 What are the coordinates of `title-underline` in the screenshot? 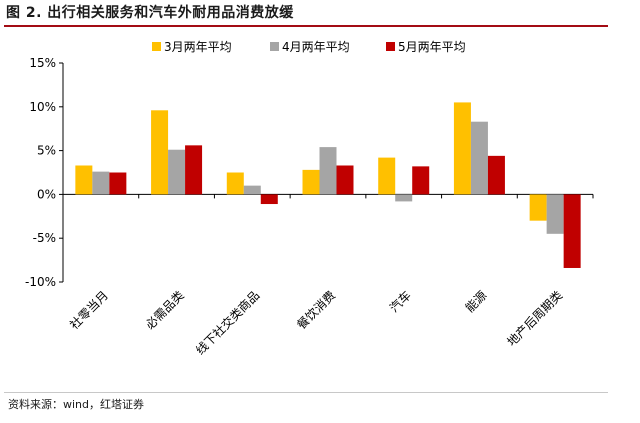 It's located at (306, 26).